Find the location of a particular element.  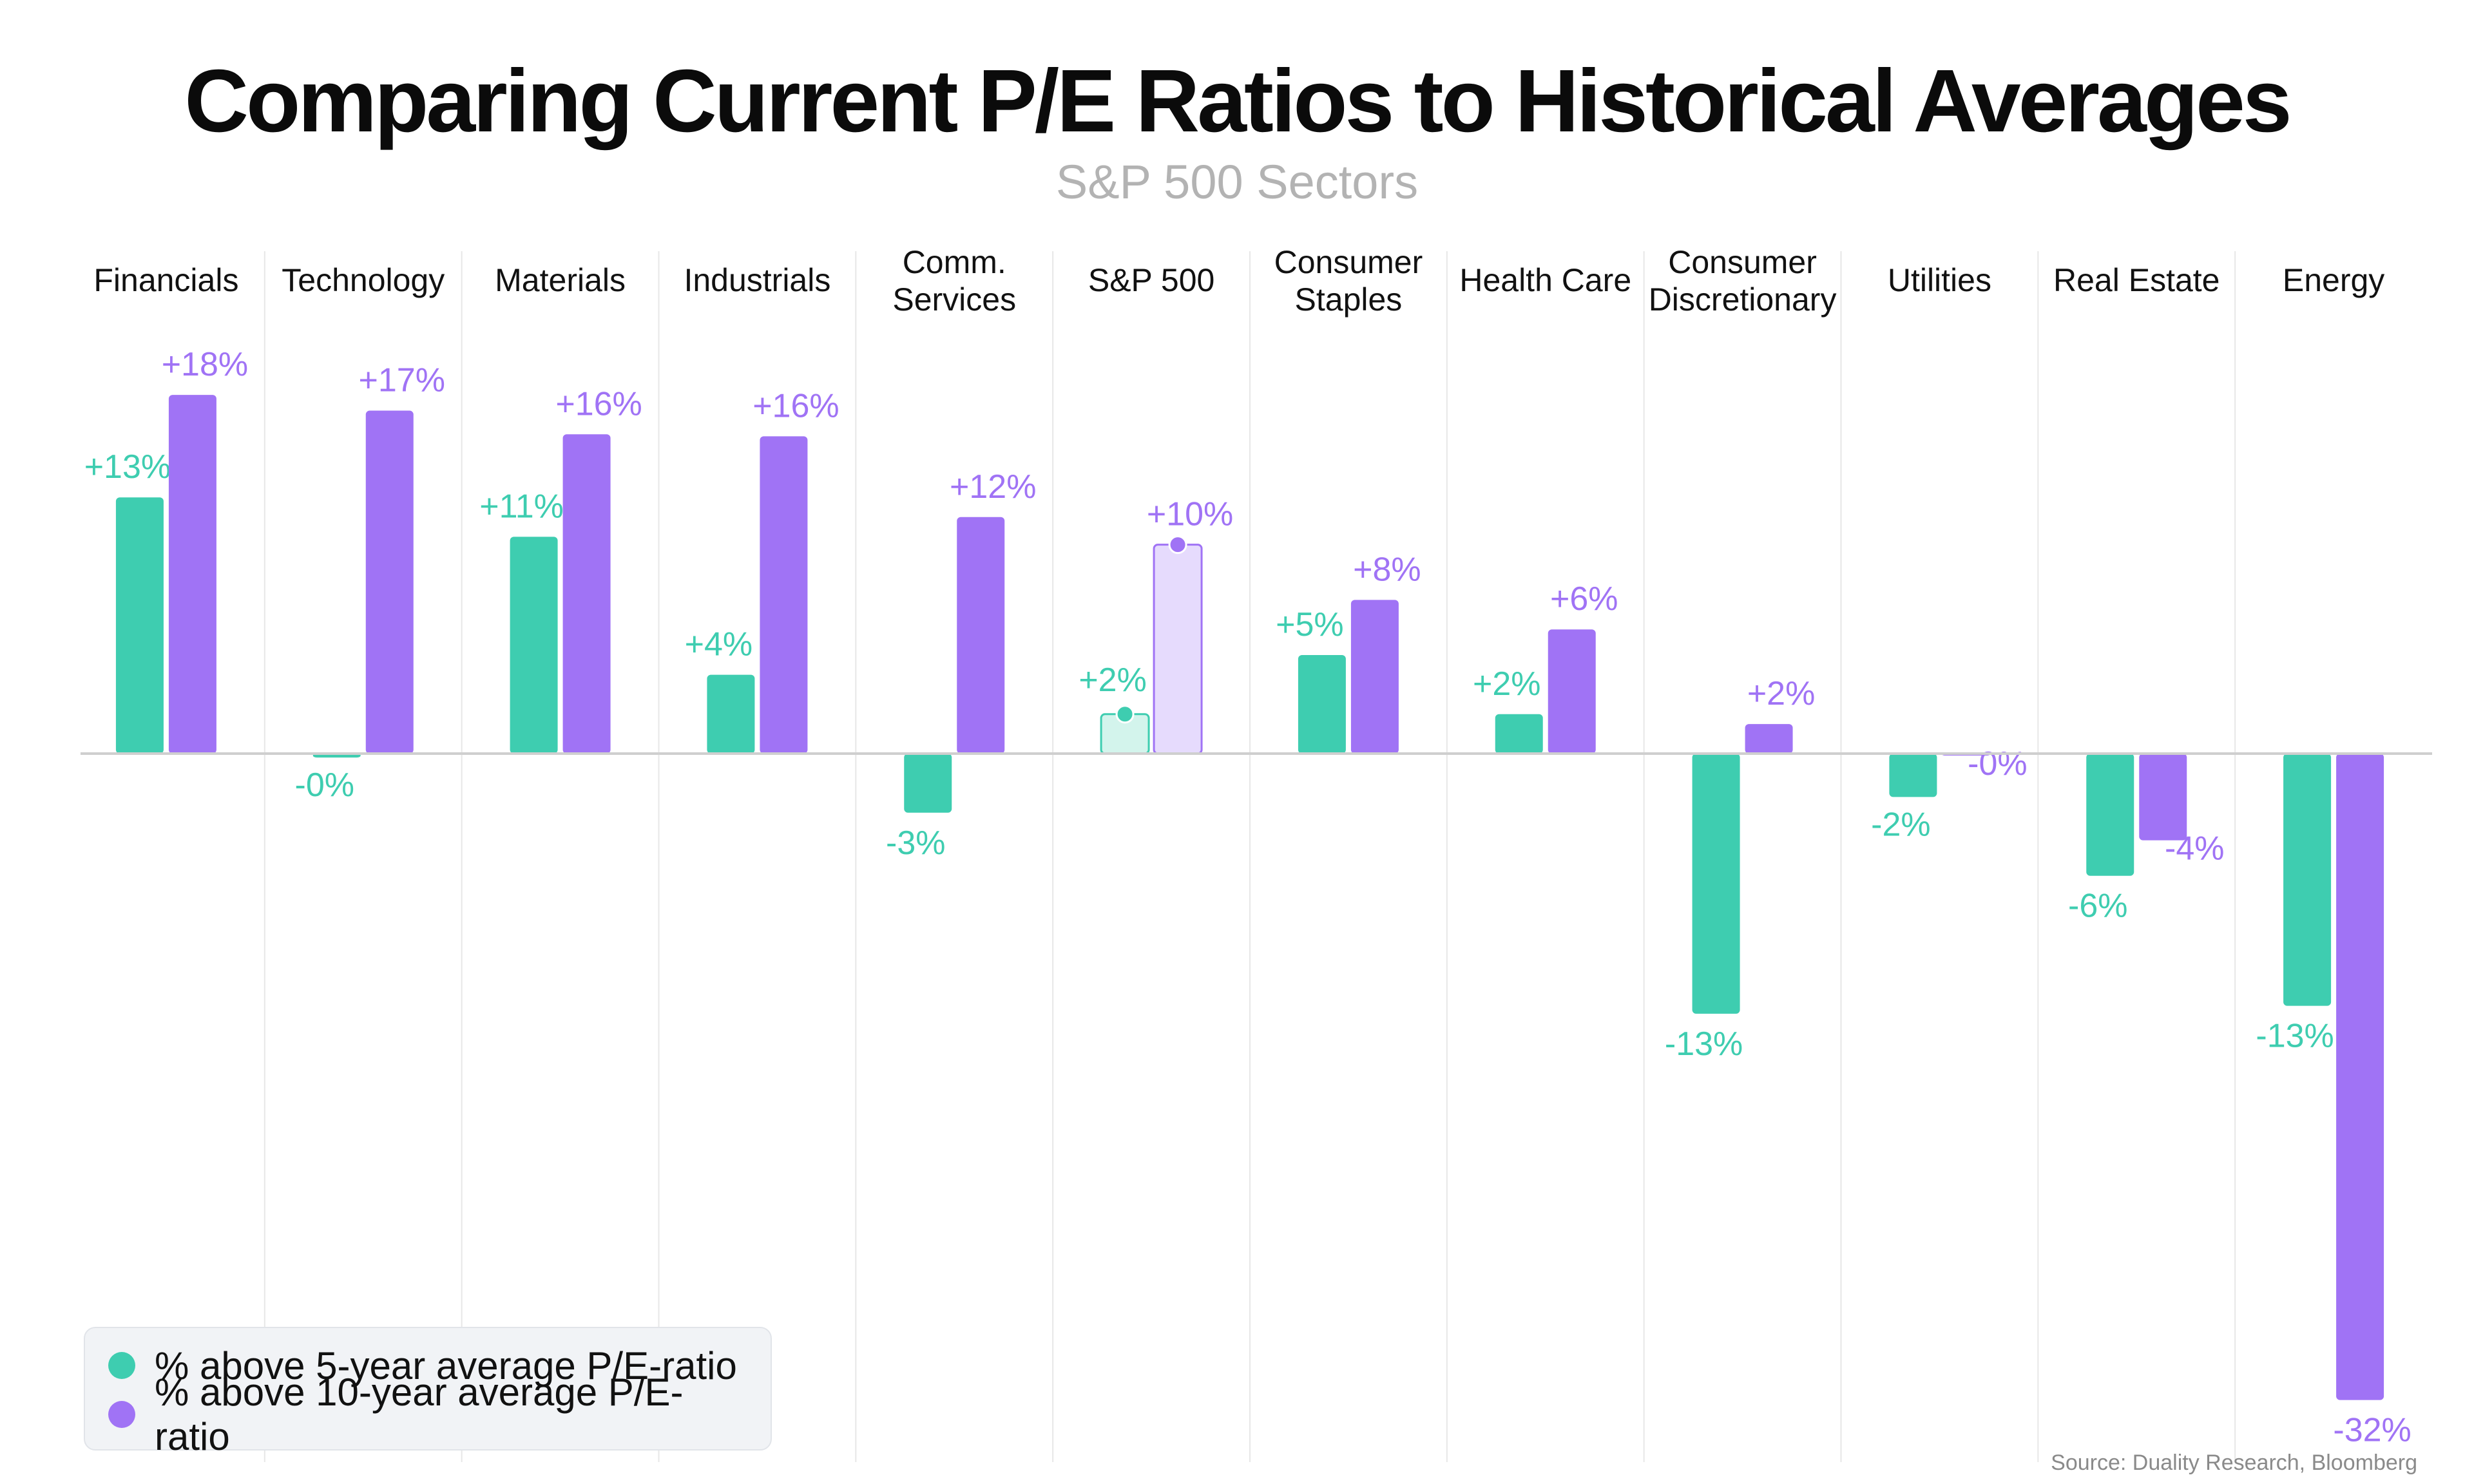

data-label-five-year-utilities: -2% is located at coordinates (1900, 824).